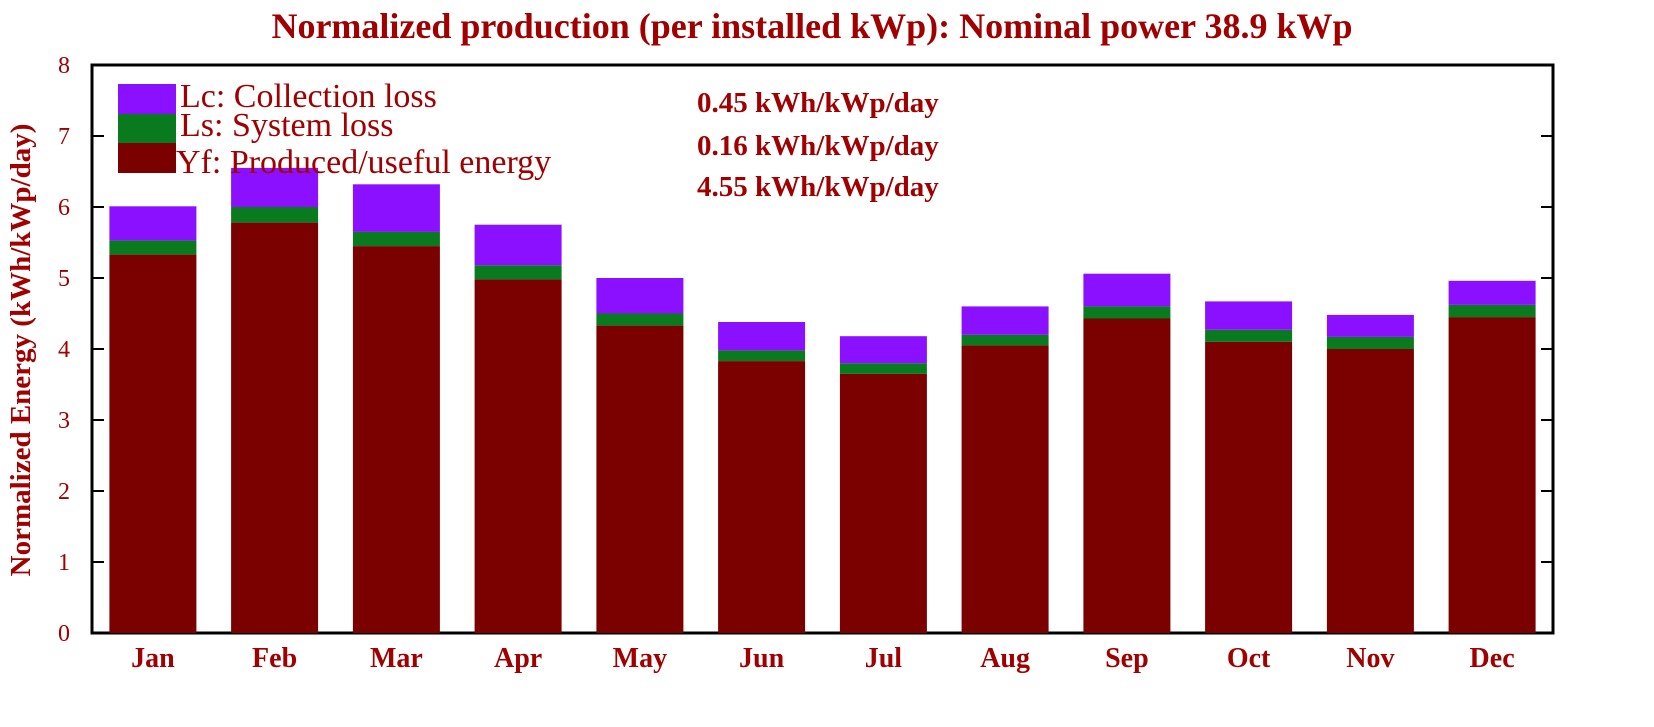  What do you see at coordinates (64, 634) in the screenshot?
I see `y-tick-label: 0` at bounding box center [64, 634].